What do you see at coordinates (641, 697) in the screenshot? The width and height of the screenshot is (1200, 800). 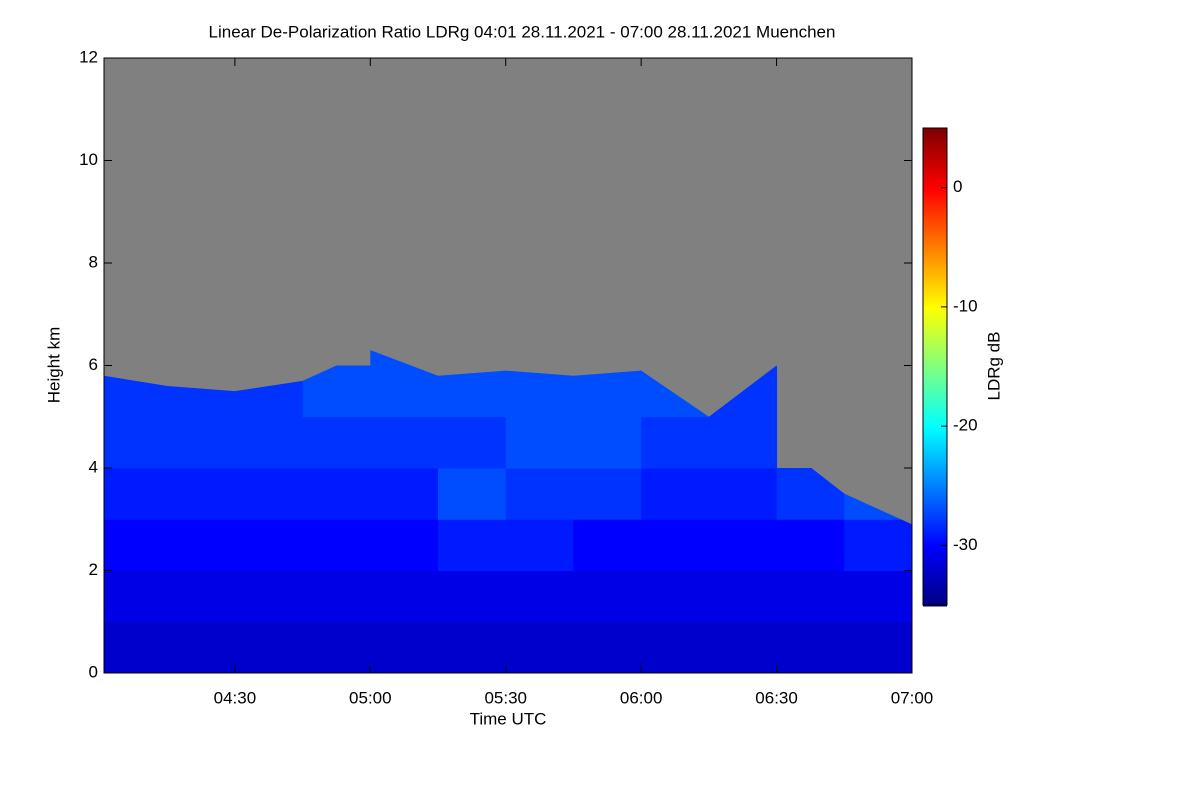 I see `x-tick-label: 06:00` at bounding box center [641, 697].